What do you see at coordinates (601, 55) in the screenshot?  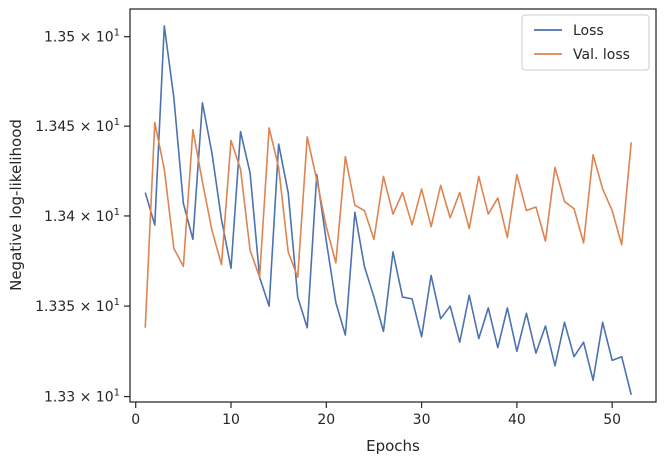 I see `legend-label-val-loss: Val. loss` at bounding box center [601, 55].